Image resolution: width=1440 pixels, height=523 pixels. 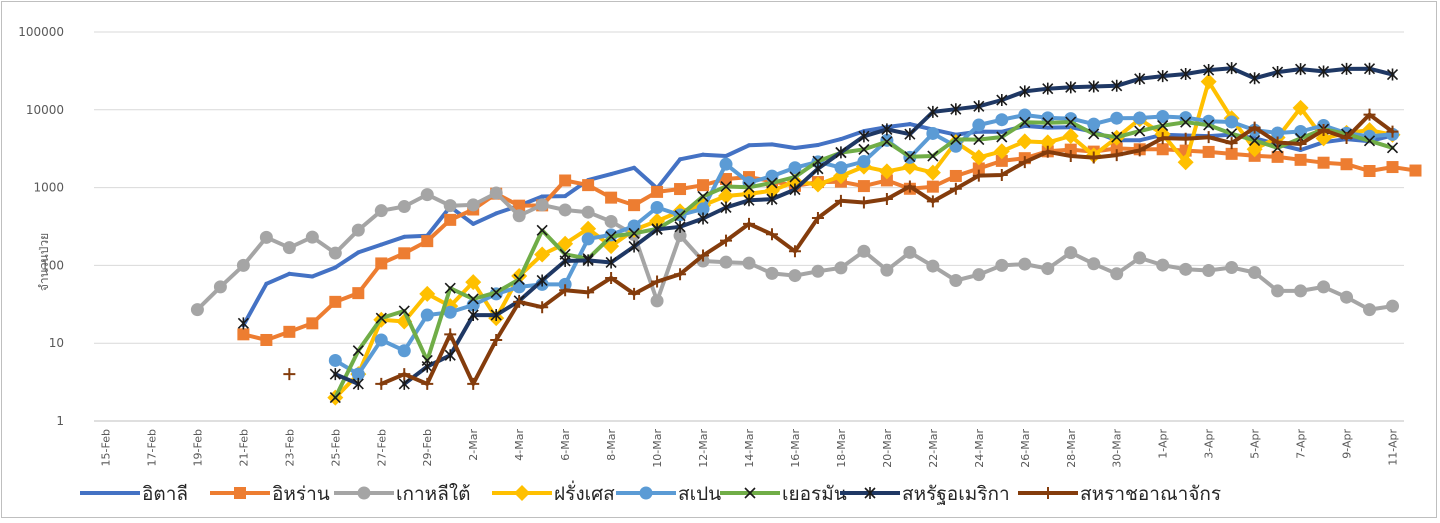 What do you see at coordinates (1071, 448) in the screenshot?
I see `x-tick-label: 28-Mar` at bounding box center [1071, 448].